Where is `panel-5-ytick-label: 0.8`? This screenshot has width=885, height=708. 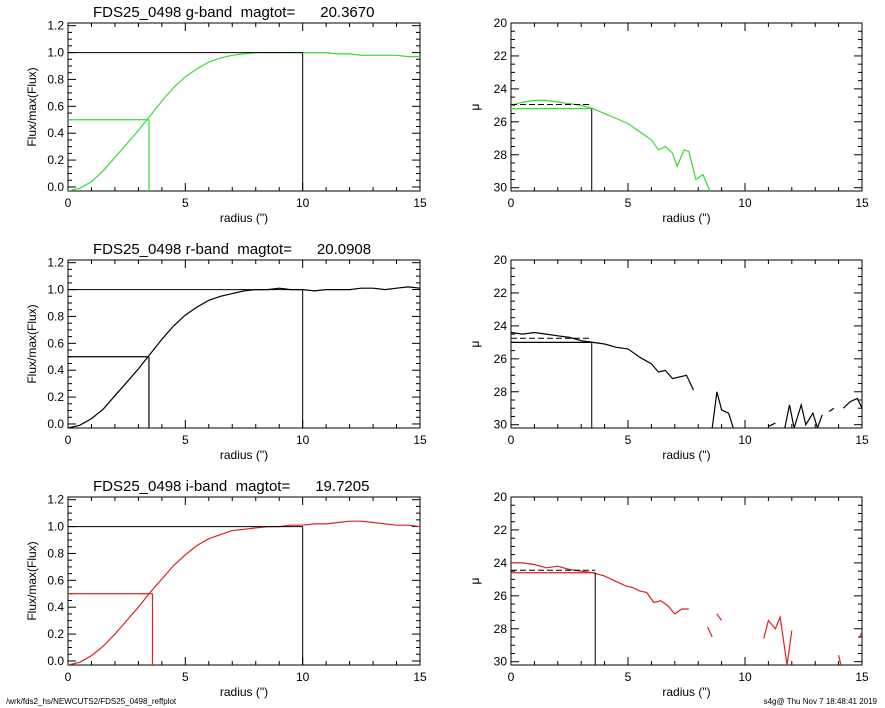 panel-5-ytick-label: 0.8 is located at coordinates (55, 553).